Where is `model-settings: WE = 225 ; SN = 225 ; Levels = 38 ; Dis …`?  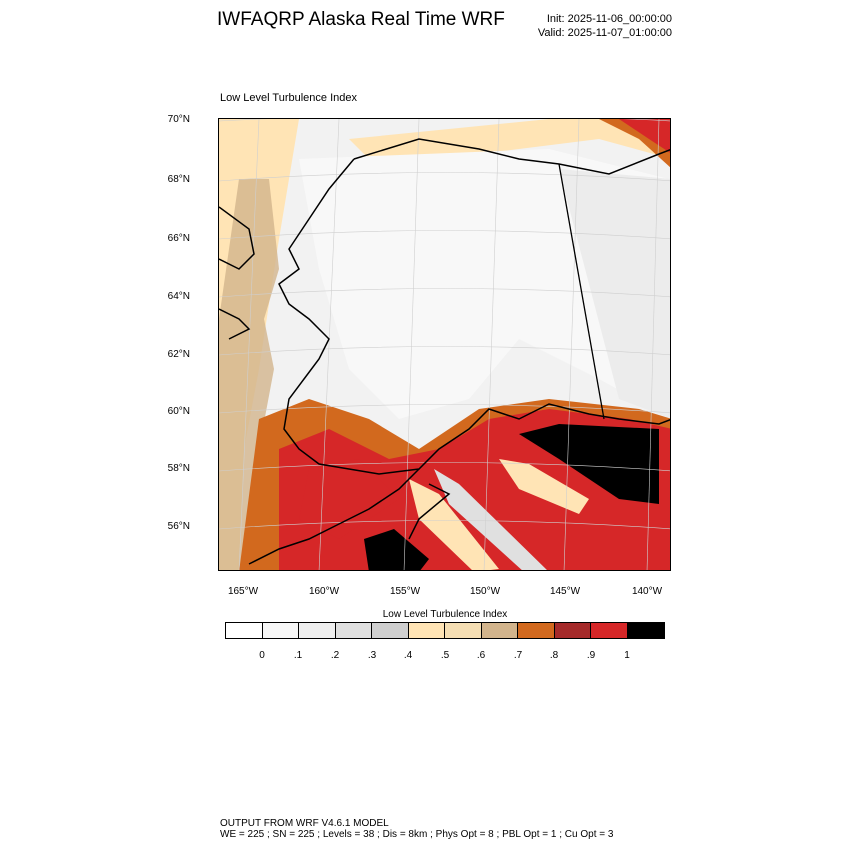 model-settings: WE = 225 ; SN = 225 ; Levels = 38 ; Dis … is located at coordinates (417, 834).